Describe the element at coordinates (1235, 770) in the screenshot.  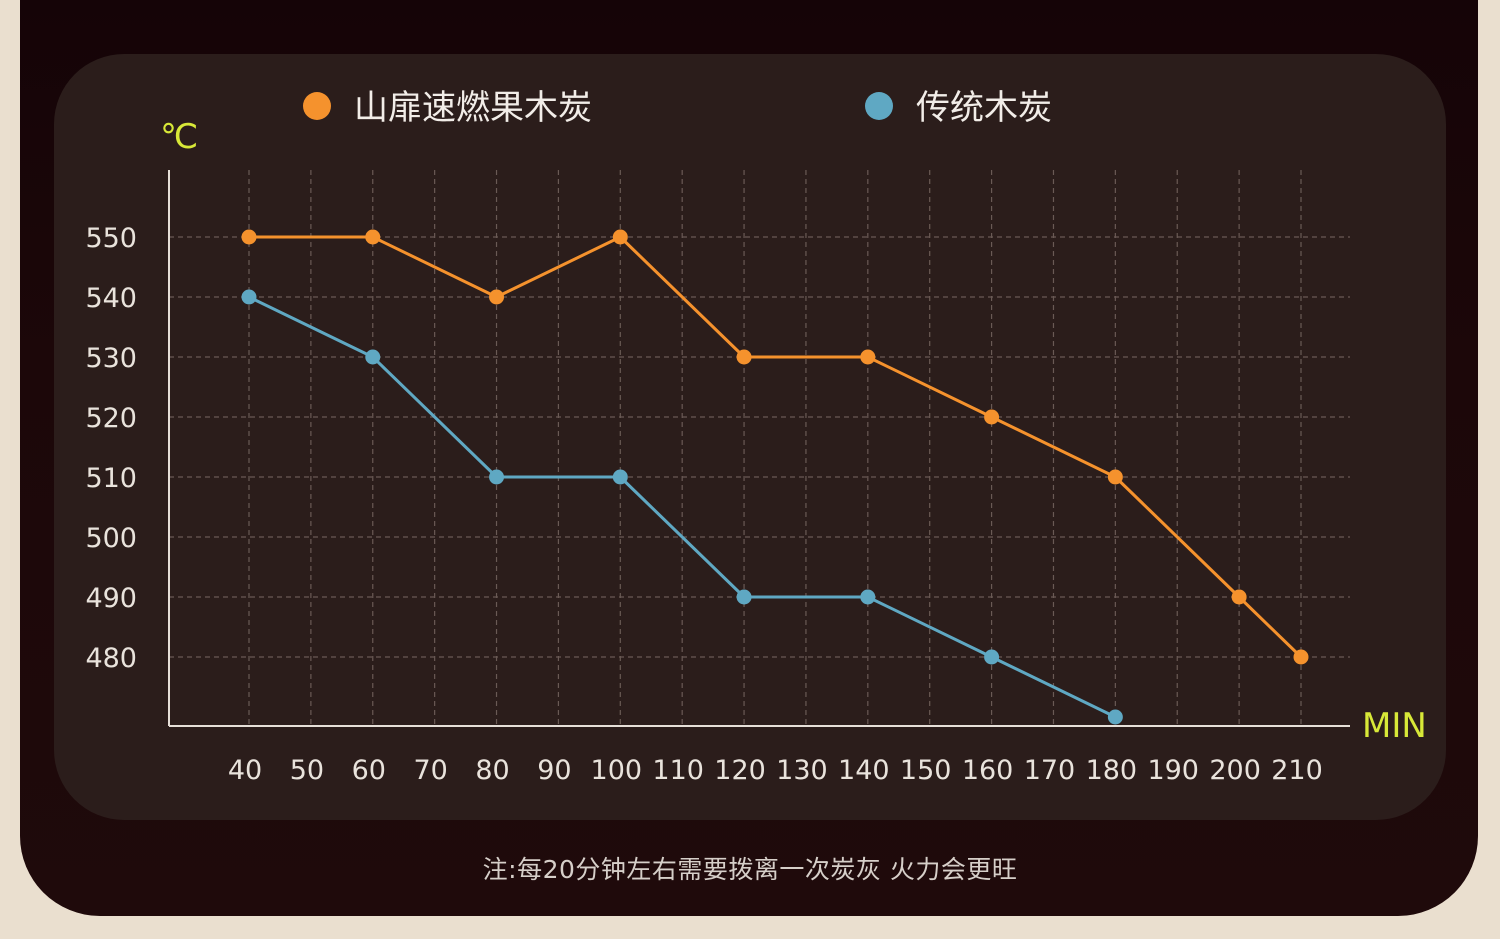
I see `x-tick-label: 200` at that location.